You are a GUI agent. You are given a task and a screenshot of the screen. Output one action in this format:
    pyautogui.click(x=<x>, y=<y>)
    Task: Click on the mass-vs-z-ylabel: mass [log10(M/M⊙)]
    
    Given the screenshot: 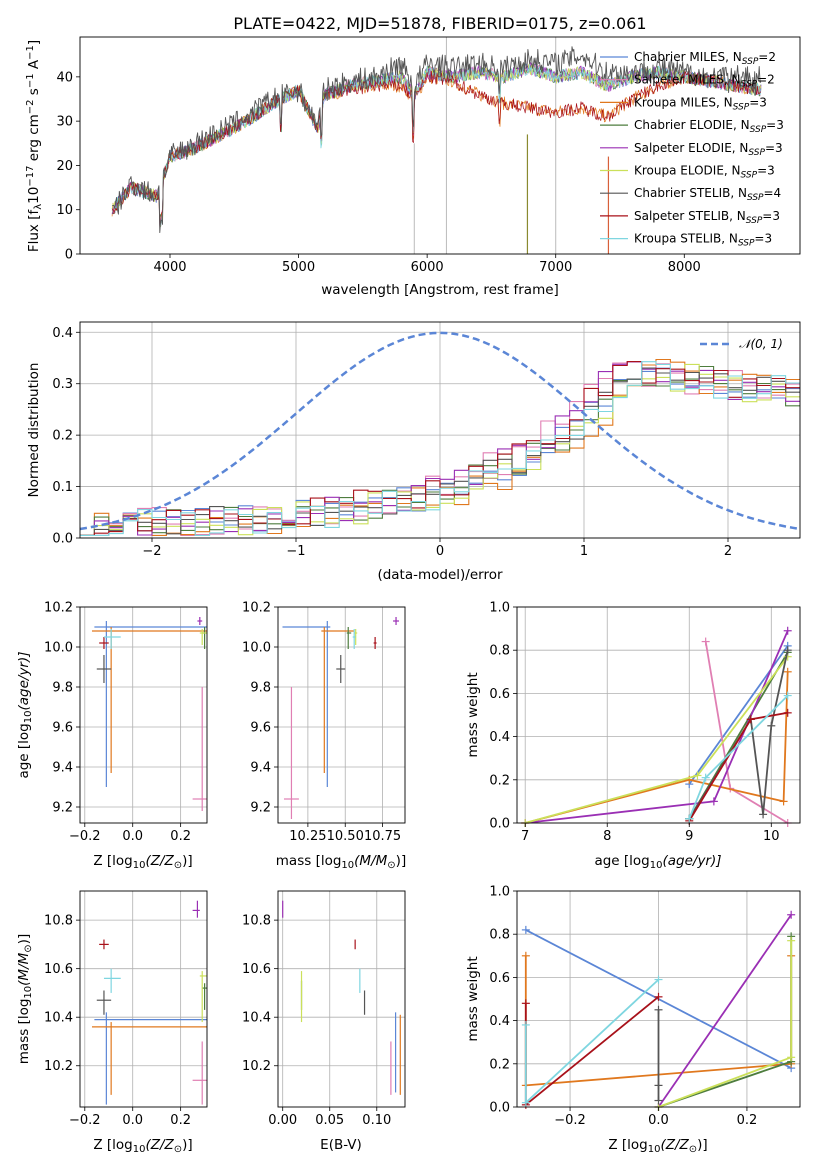 What is the action you would take?
    pyautogui.click(x=25, y=999)
    